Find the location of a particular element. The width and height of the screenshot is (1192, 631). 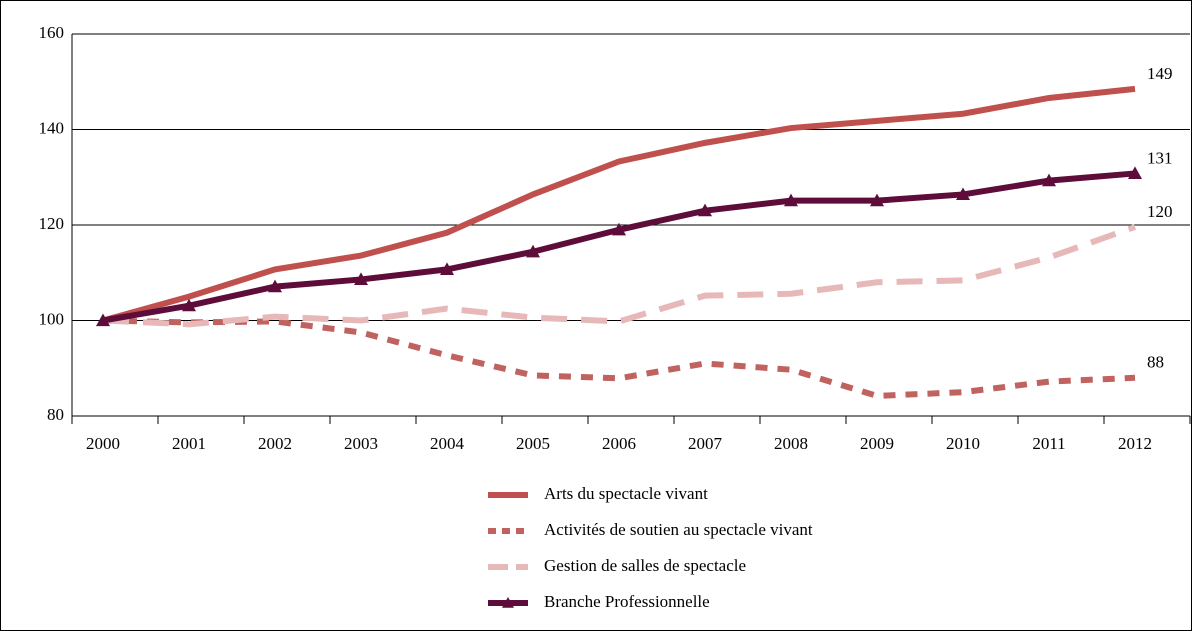

legend-label: Branche Professionnelle is located at coordinates (627, 601).